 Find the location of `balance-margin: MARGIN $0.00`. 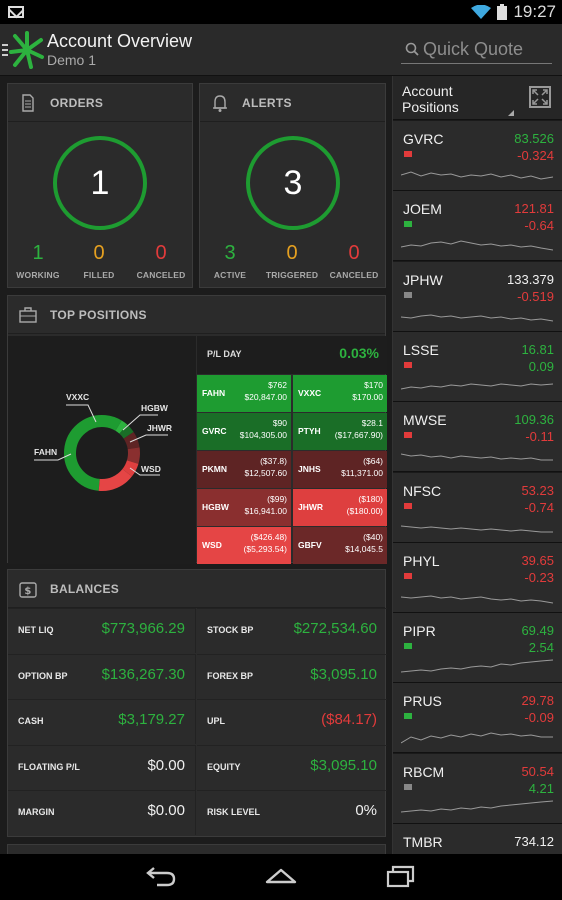

balance-margin: MARGIN $0.00 is located at coordinates (102, 812).